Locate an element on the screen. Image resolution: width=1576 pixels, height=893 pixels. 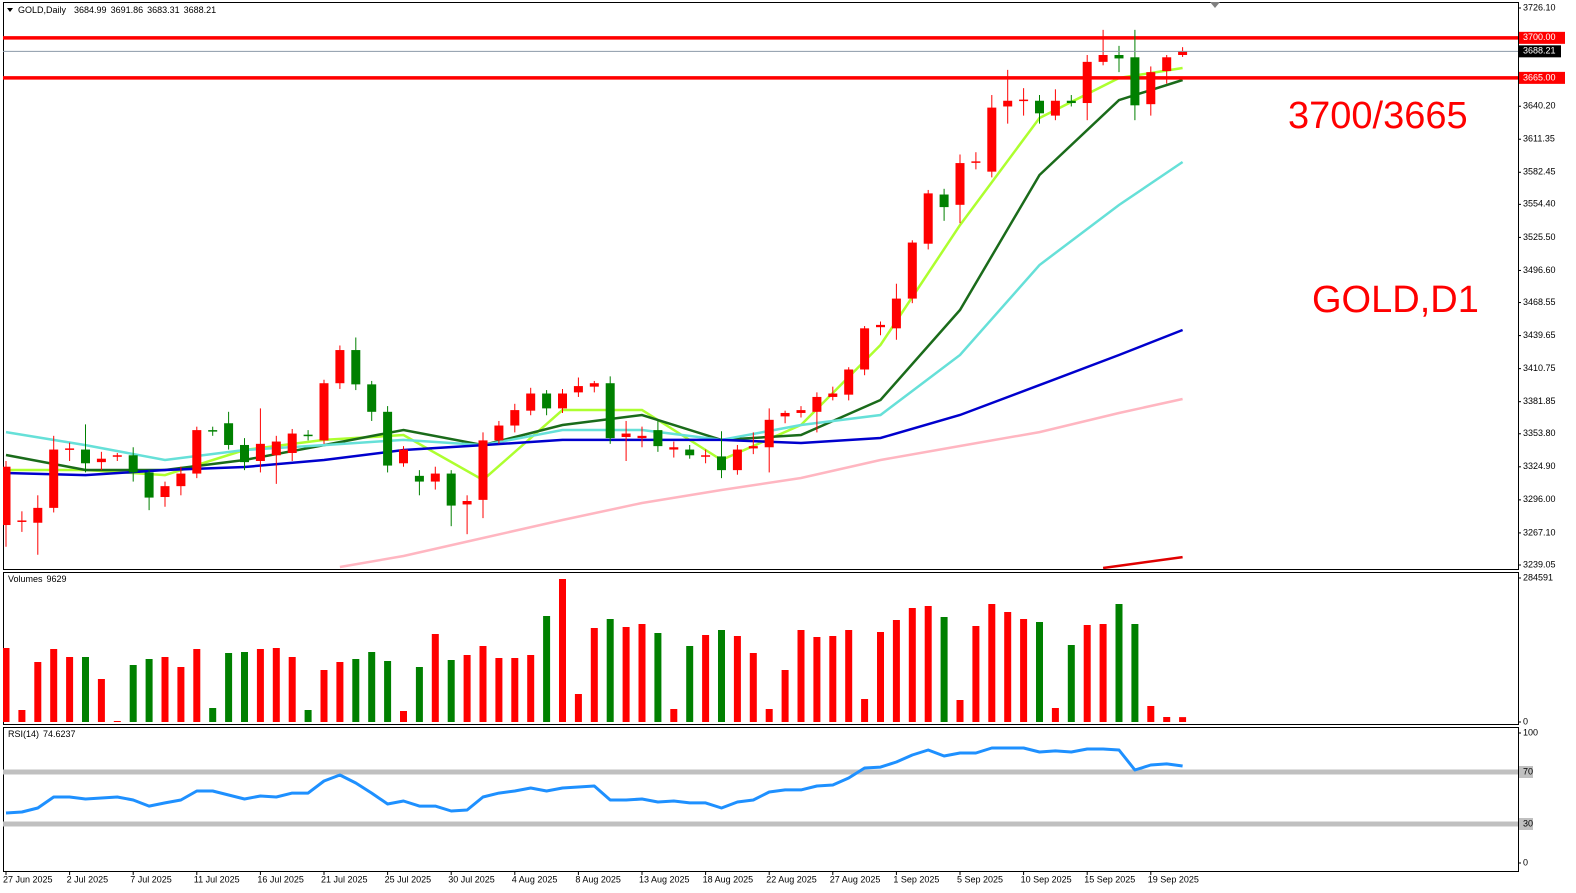
header-part: GOLD,Daily is located at coordinates (42, 10).